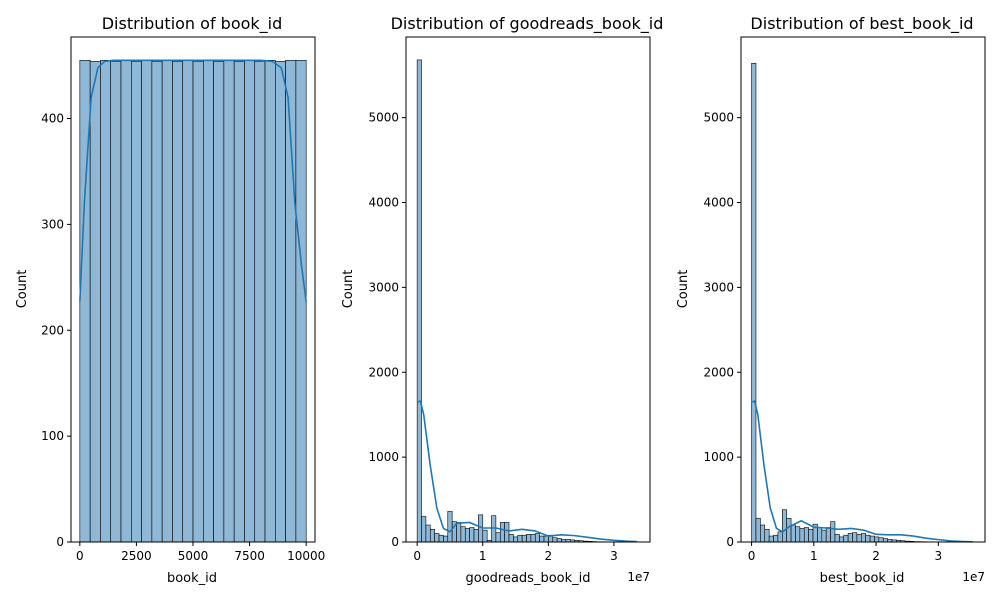  I want to click on x-ticks-group: 0 2500 5000 7500 10000, so click(200, 552).